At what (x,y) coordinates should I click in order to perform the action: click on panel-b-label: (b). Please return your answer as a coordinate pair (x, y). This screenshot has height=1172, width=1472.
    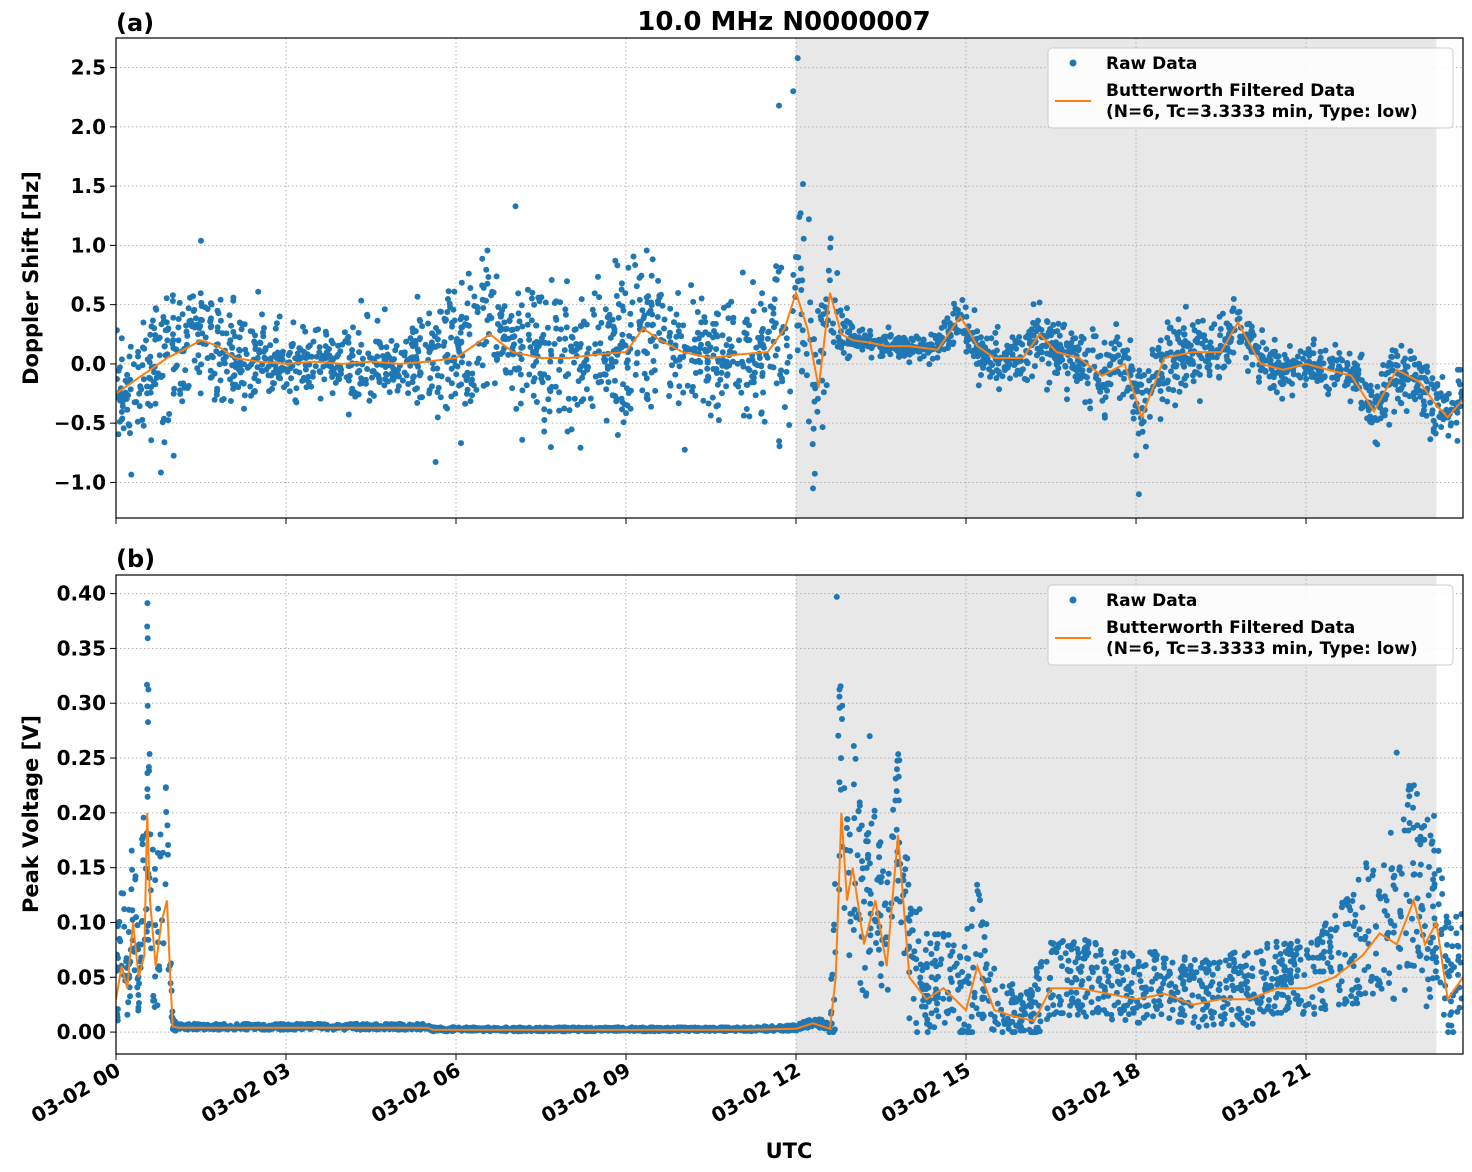
    Looking at the image, I should click on (135, 559).